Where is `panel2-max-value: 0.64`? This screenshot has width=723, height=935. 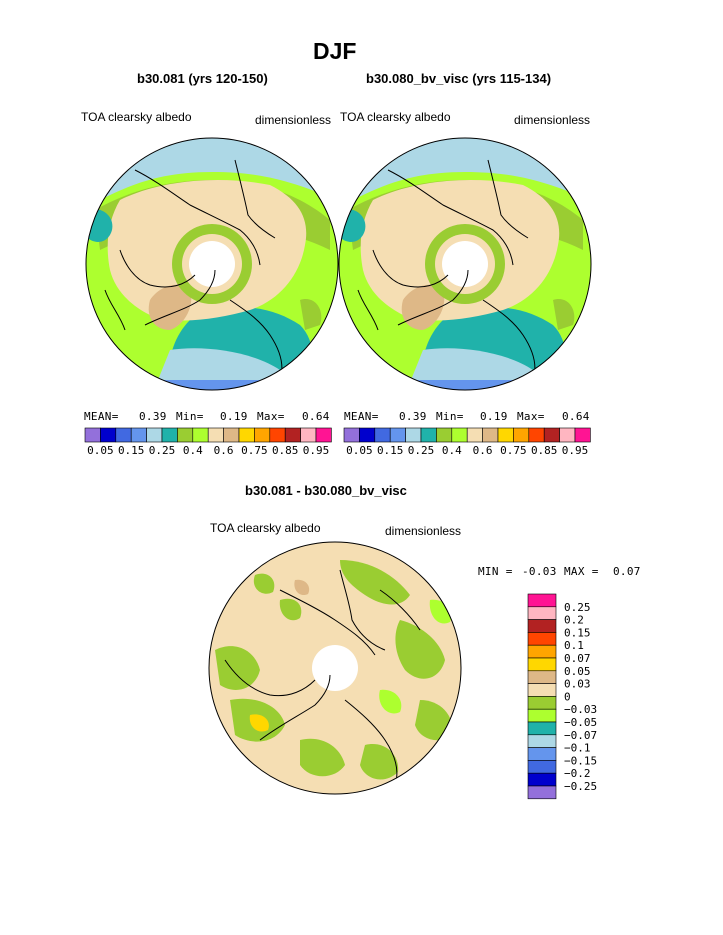 panel2-max-value: 0.64 is located at coordinates (576, 416).